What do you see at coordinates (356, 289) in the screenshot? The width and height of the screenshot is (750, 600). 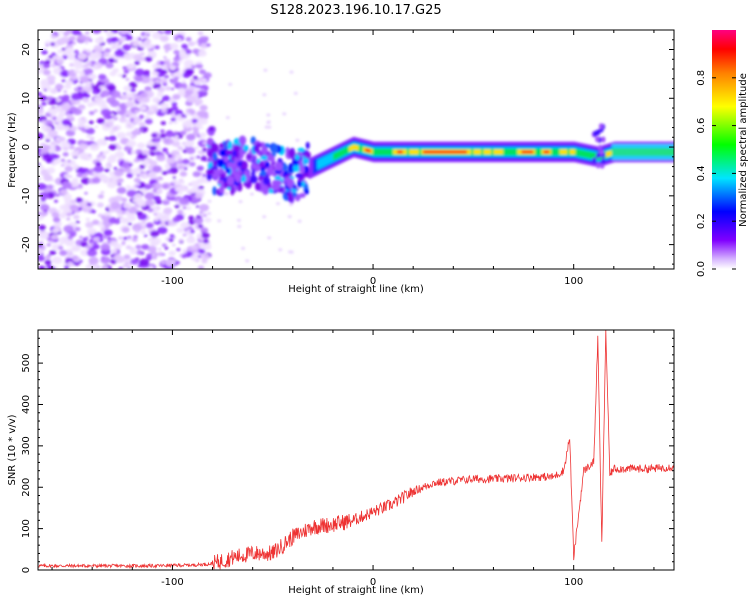 I see `spectrogram-xlabel: Height of straight line (km)` at bounding box center [356, 289].